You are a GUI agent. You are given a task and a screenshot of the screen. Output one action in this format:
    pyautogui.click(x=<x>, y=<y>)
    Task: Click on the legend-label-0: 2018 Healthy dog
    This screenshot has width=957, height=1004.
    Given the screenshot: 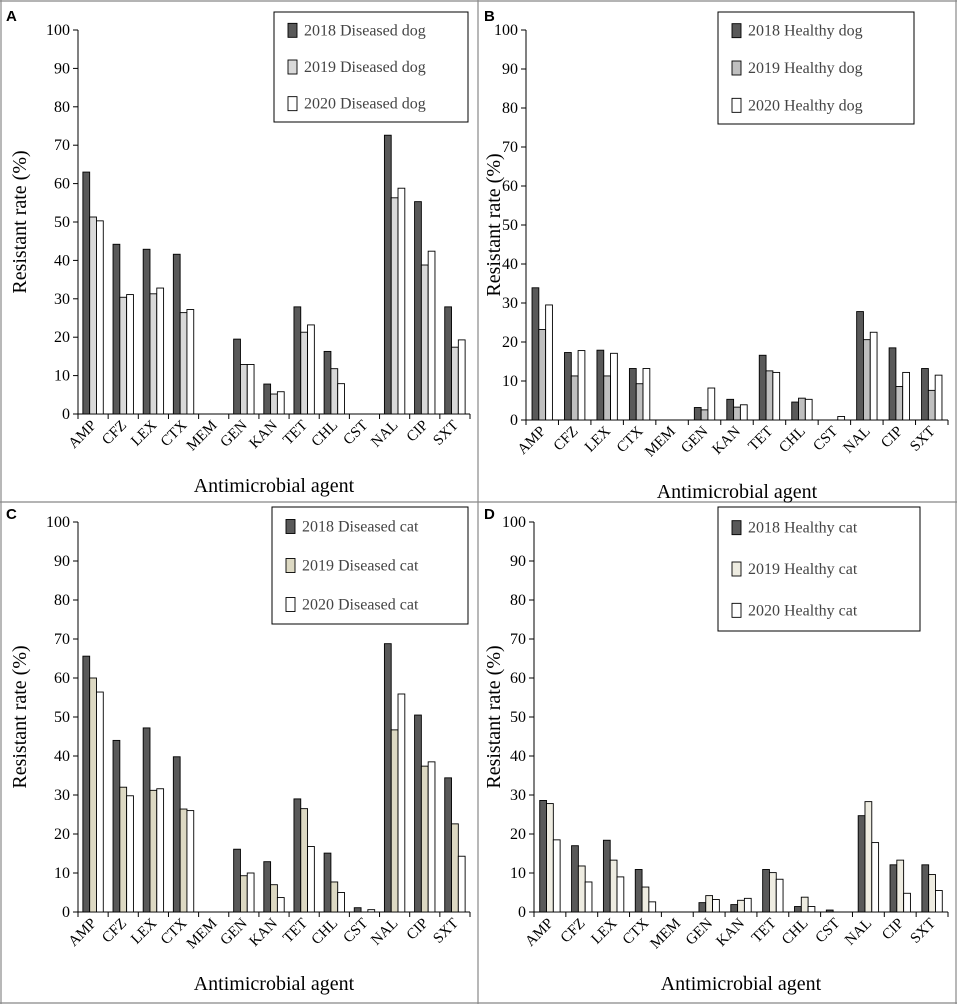 What is the action you would take?
    pyautogui.click(x=805, y=31)
    